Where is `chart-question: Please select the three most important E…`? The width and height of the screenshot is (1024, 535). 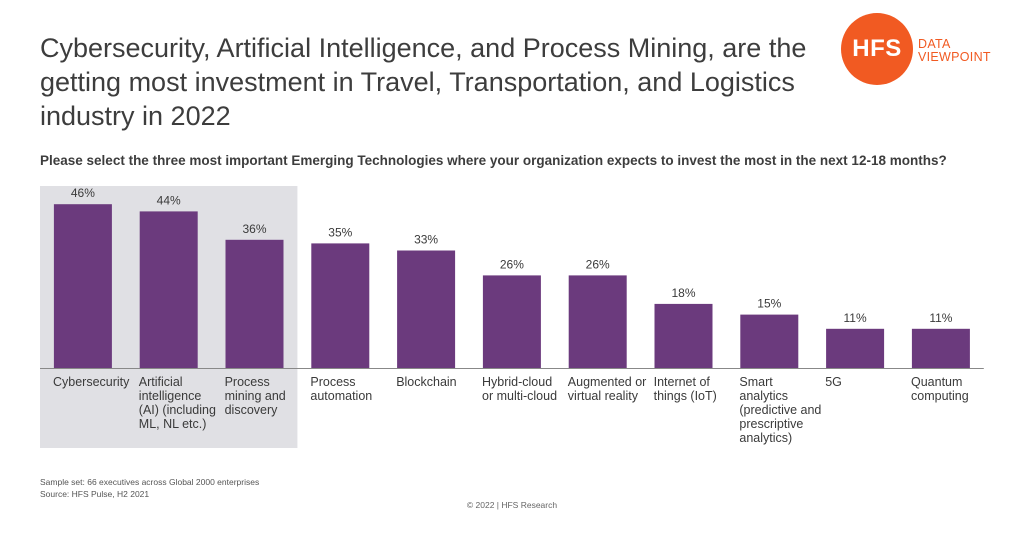 chart-question: Please select the three most important E… is located at coordinates (493, 160).